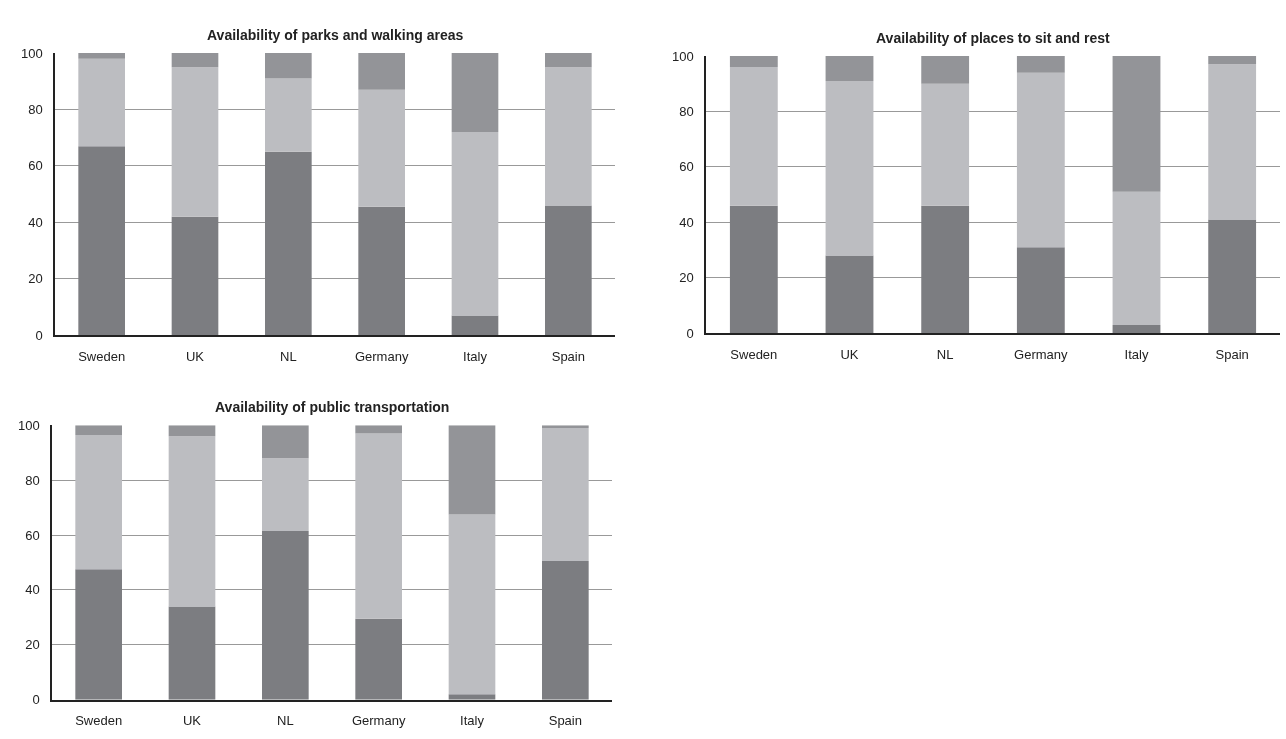 This screenshot has height=739, width=1286. Describe the element at coordinates (332, 407) in the screenshot. I see `chart-title: Availability of public transportation` at that location.